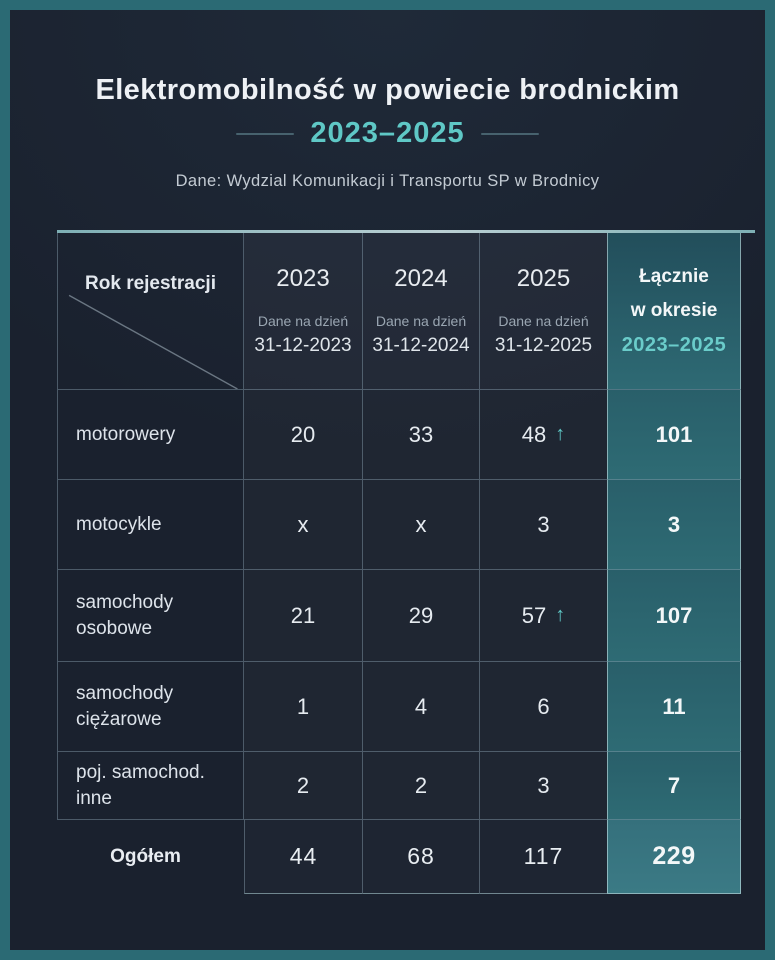 This screenshot has width=775, height=960. Describe the element at coordinates (543, 857) in the screenshot. I see `footer-cell-value: 117` at that location.